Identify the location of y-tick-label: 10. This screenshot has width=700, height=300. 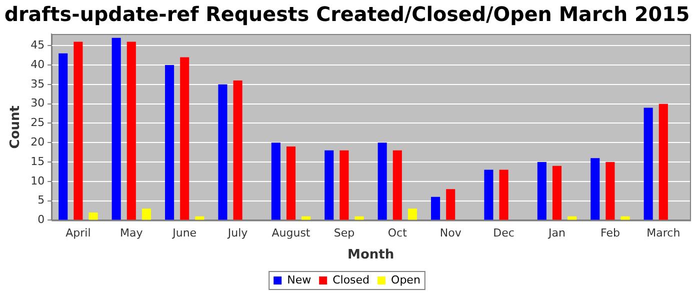
(37, 181).